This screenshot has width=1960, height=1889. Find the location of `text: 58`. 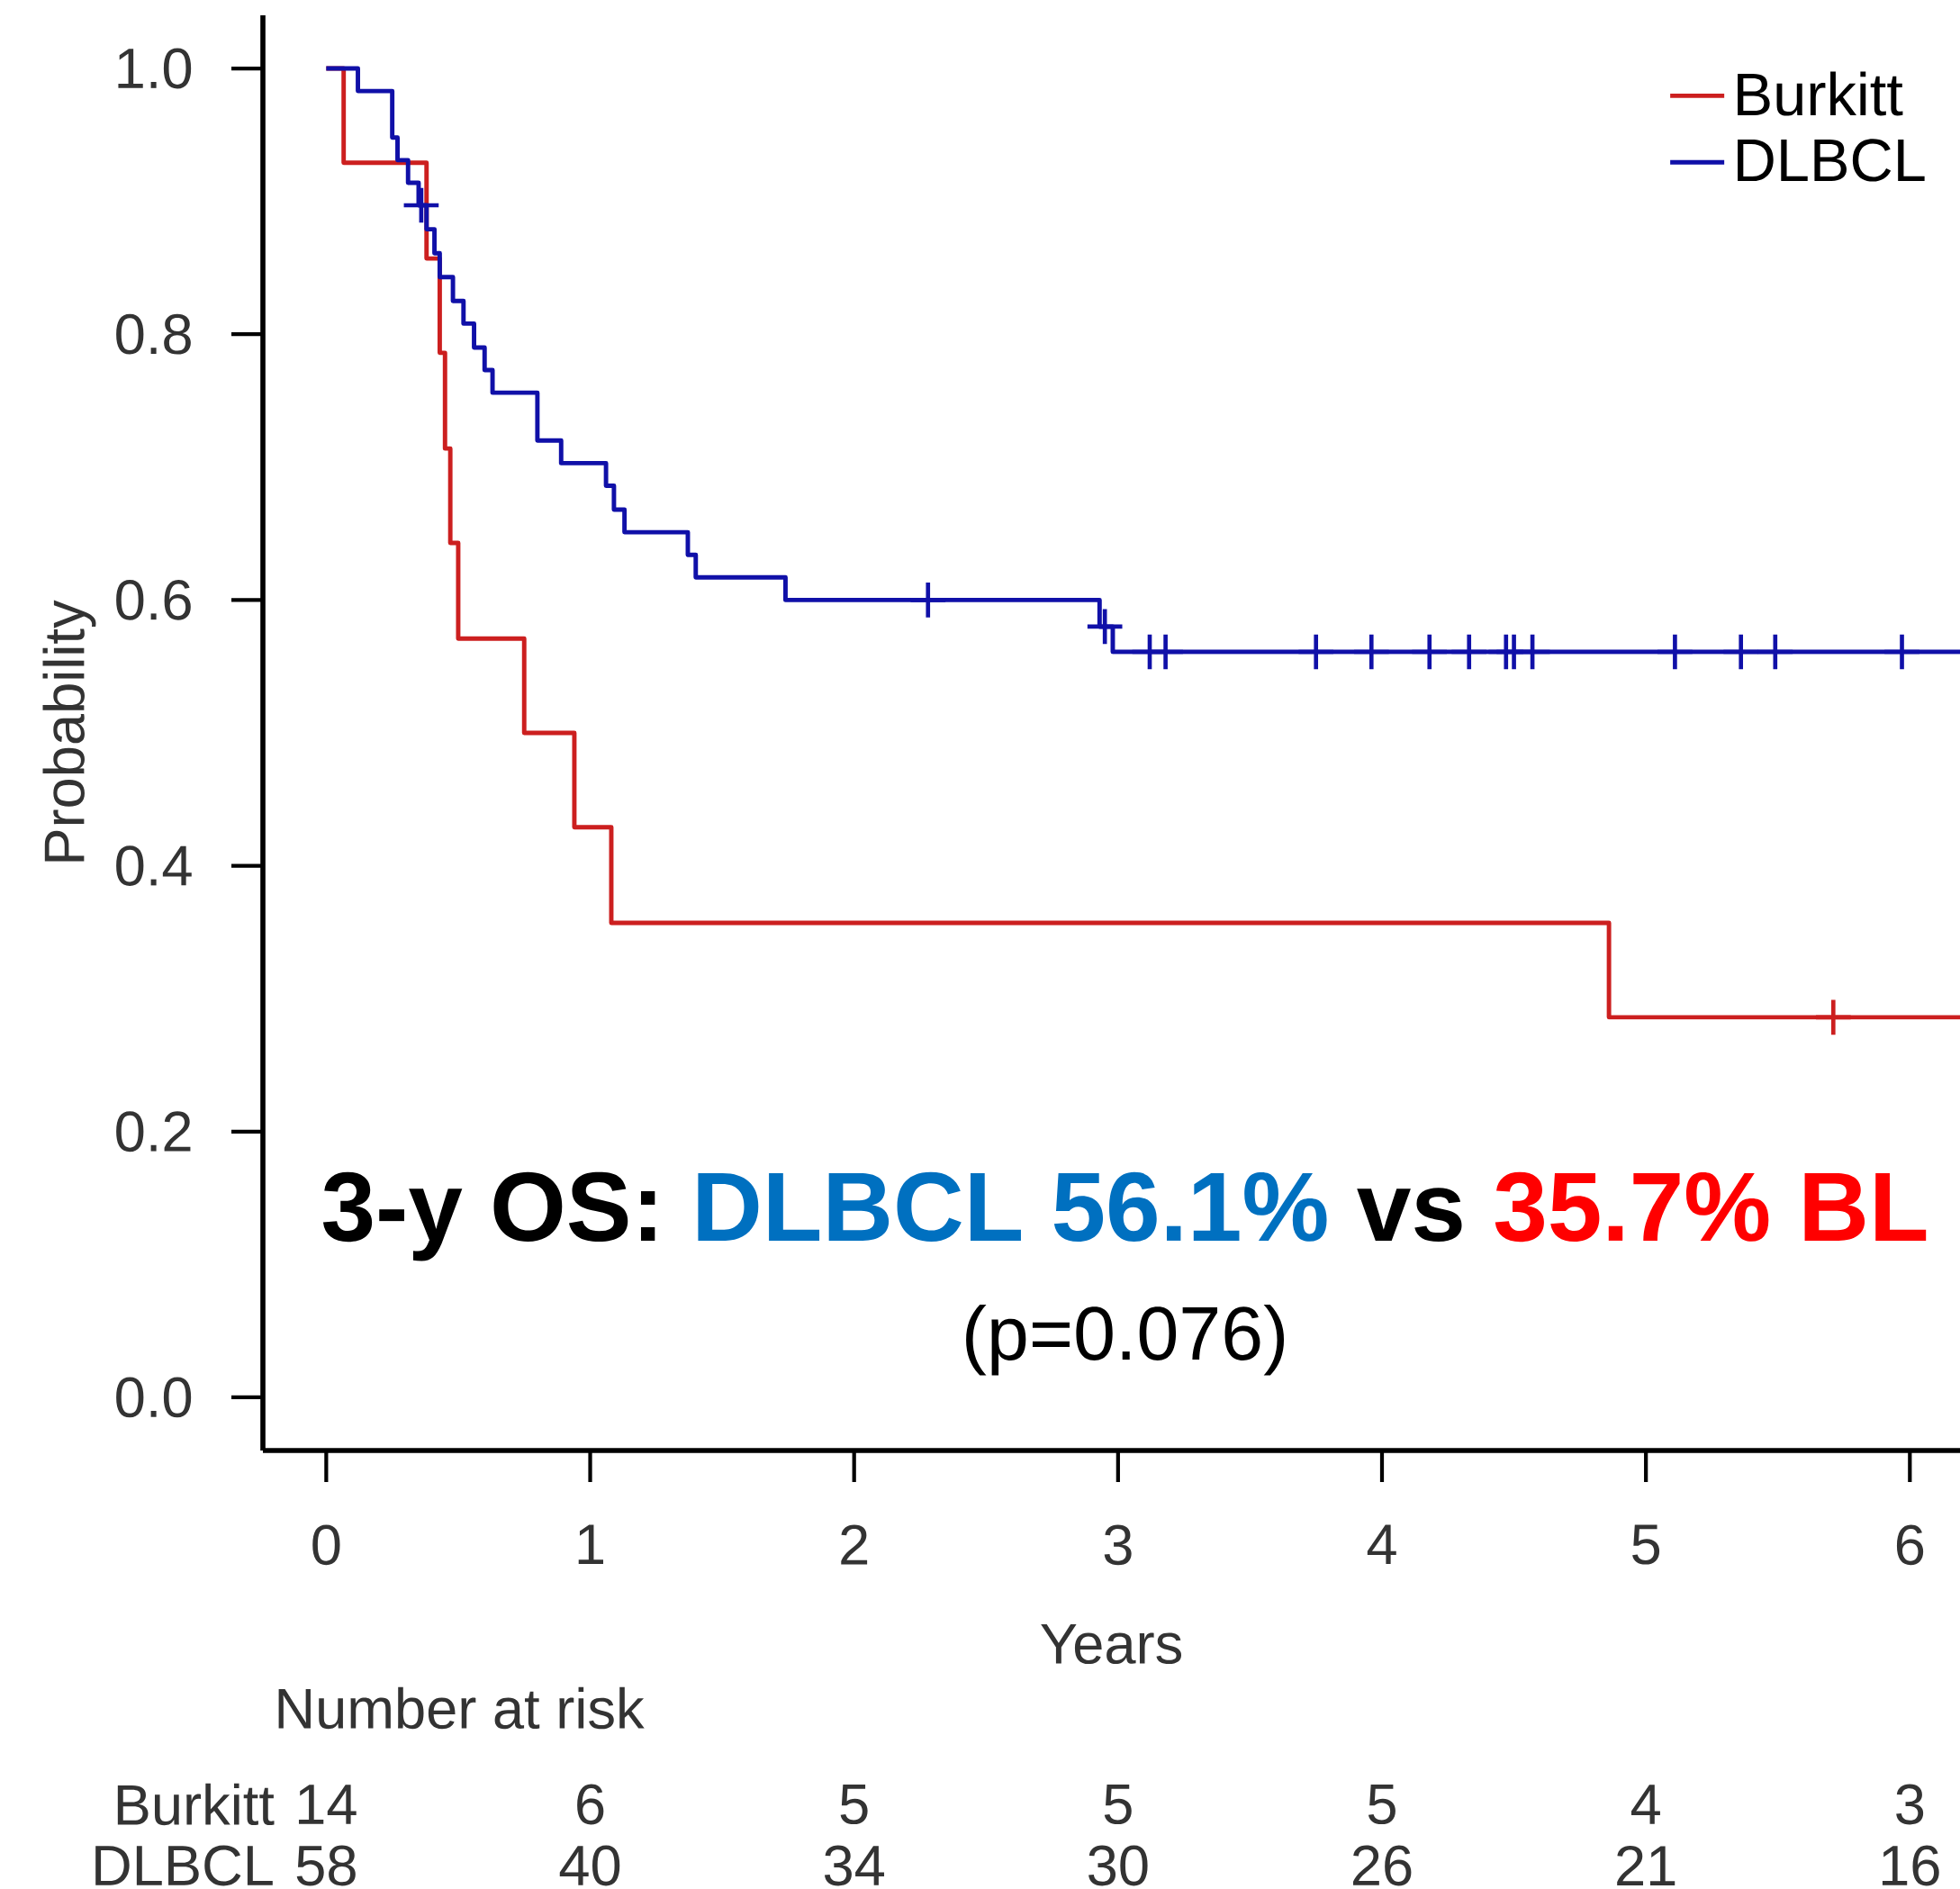

text: 58 is located at coordinates (326, 1865).